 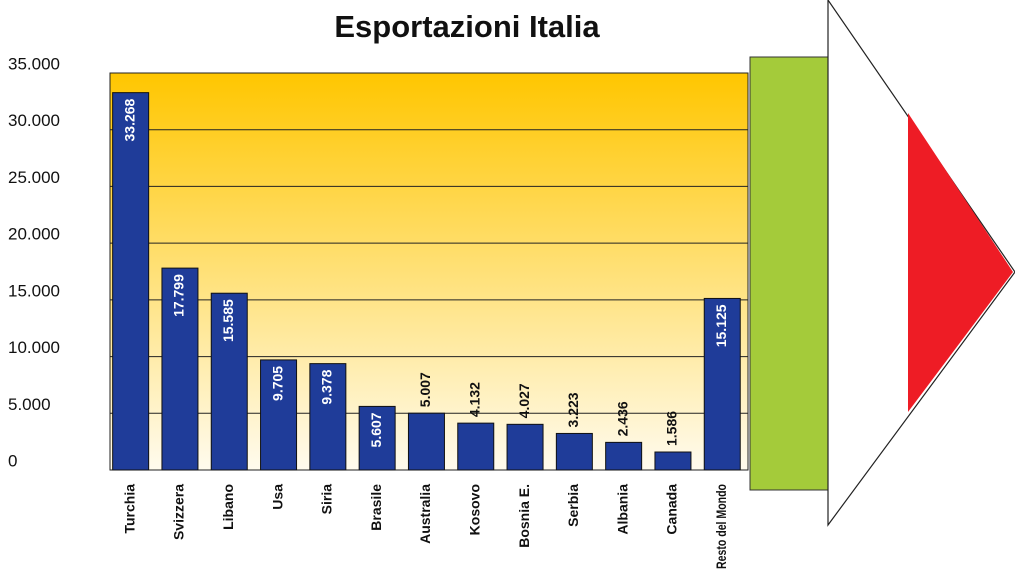 I want to click on value-label: 9.705, so click(x=277, y=383).